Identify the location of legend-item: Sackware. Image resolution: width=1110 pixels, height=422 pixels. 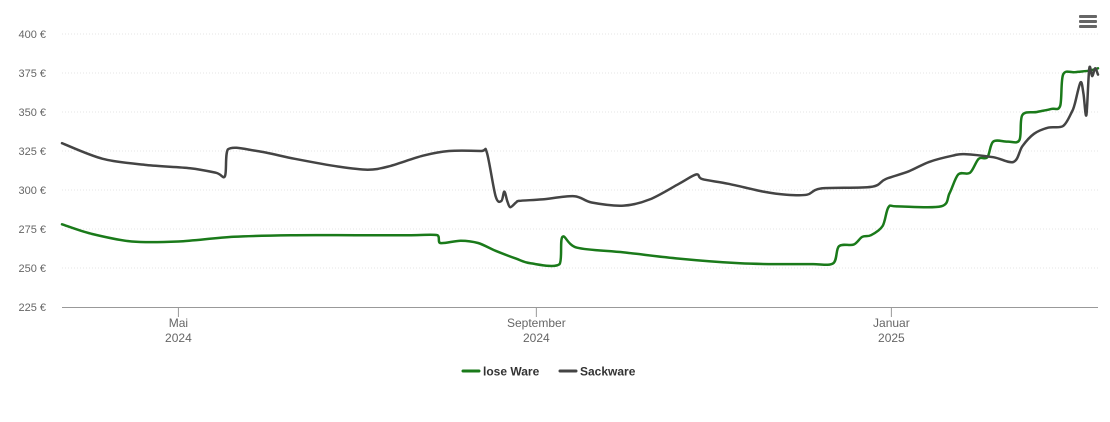
(597, 372).